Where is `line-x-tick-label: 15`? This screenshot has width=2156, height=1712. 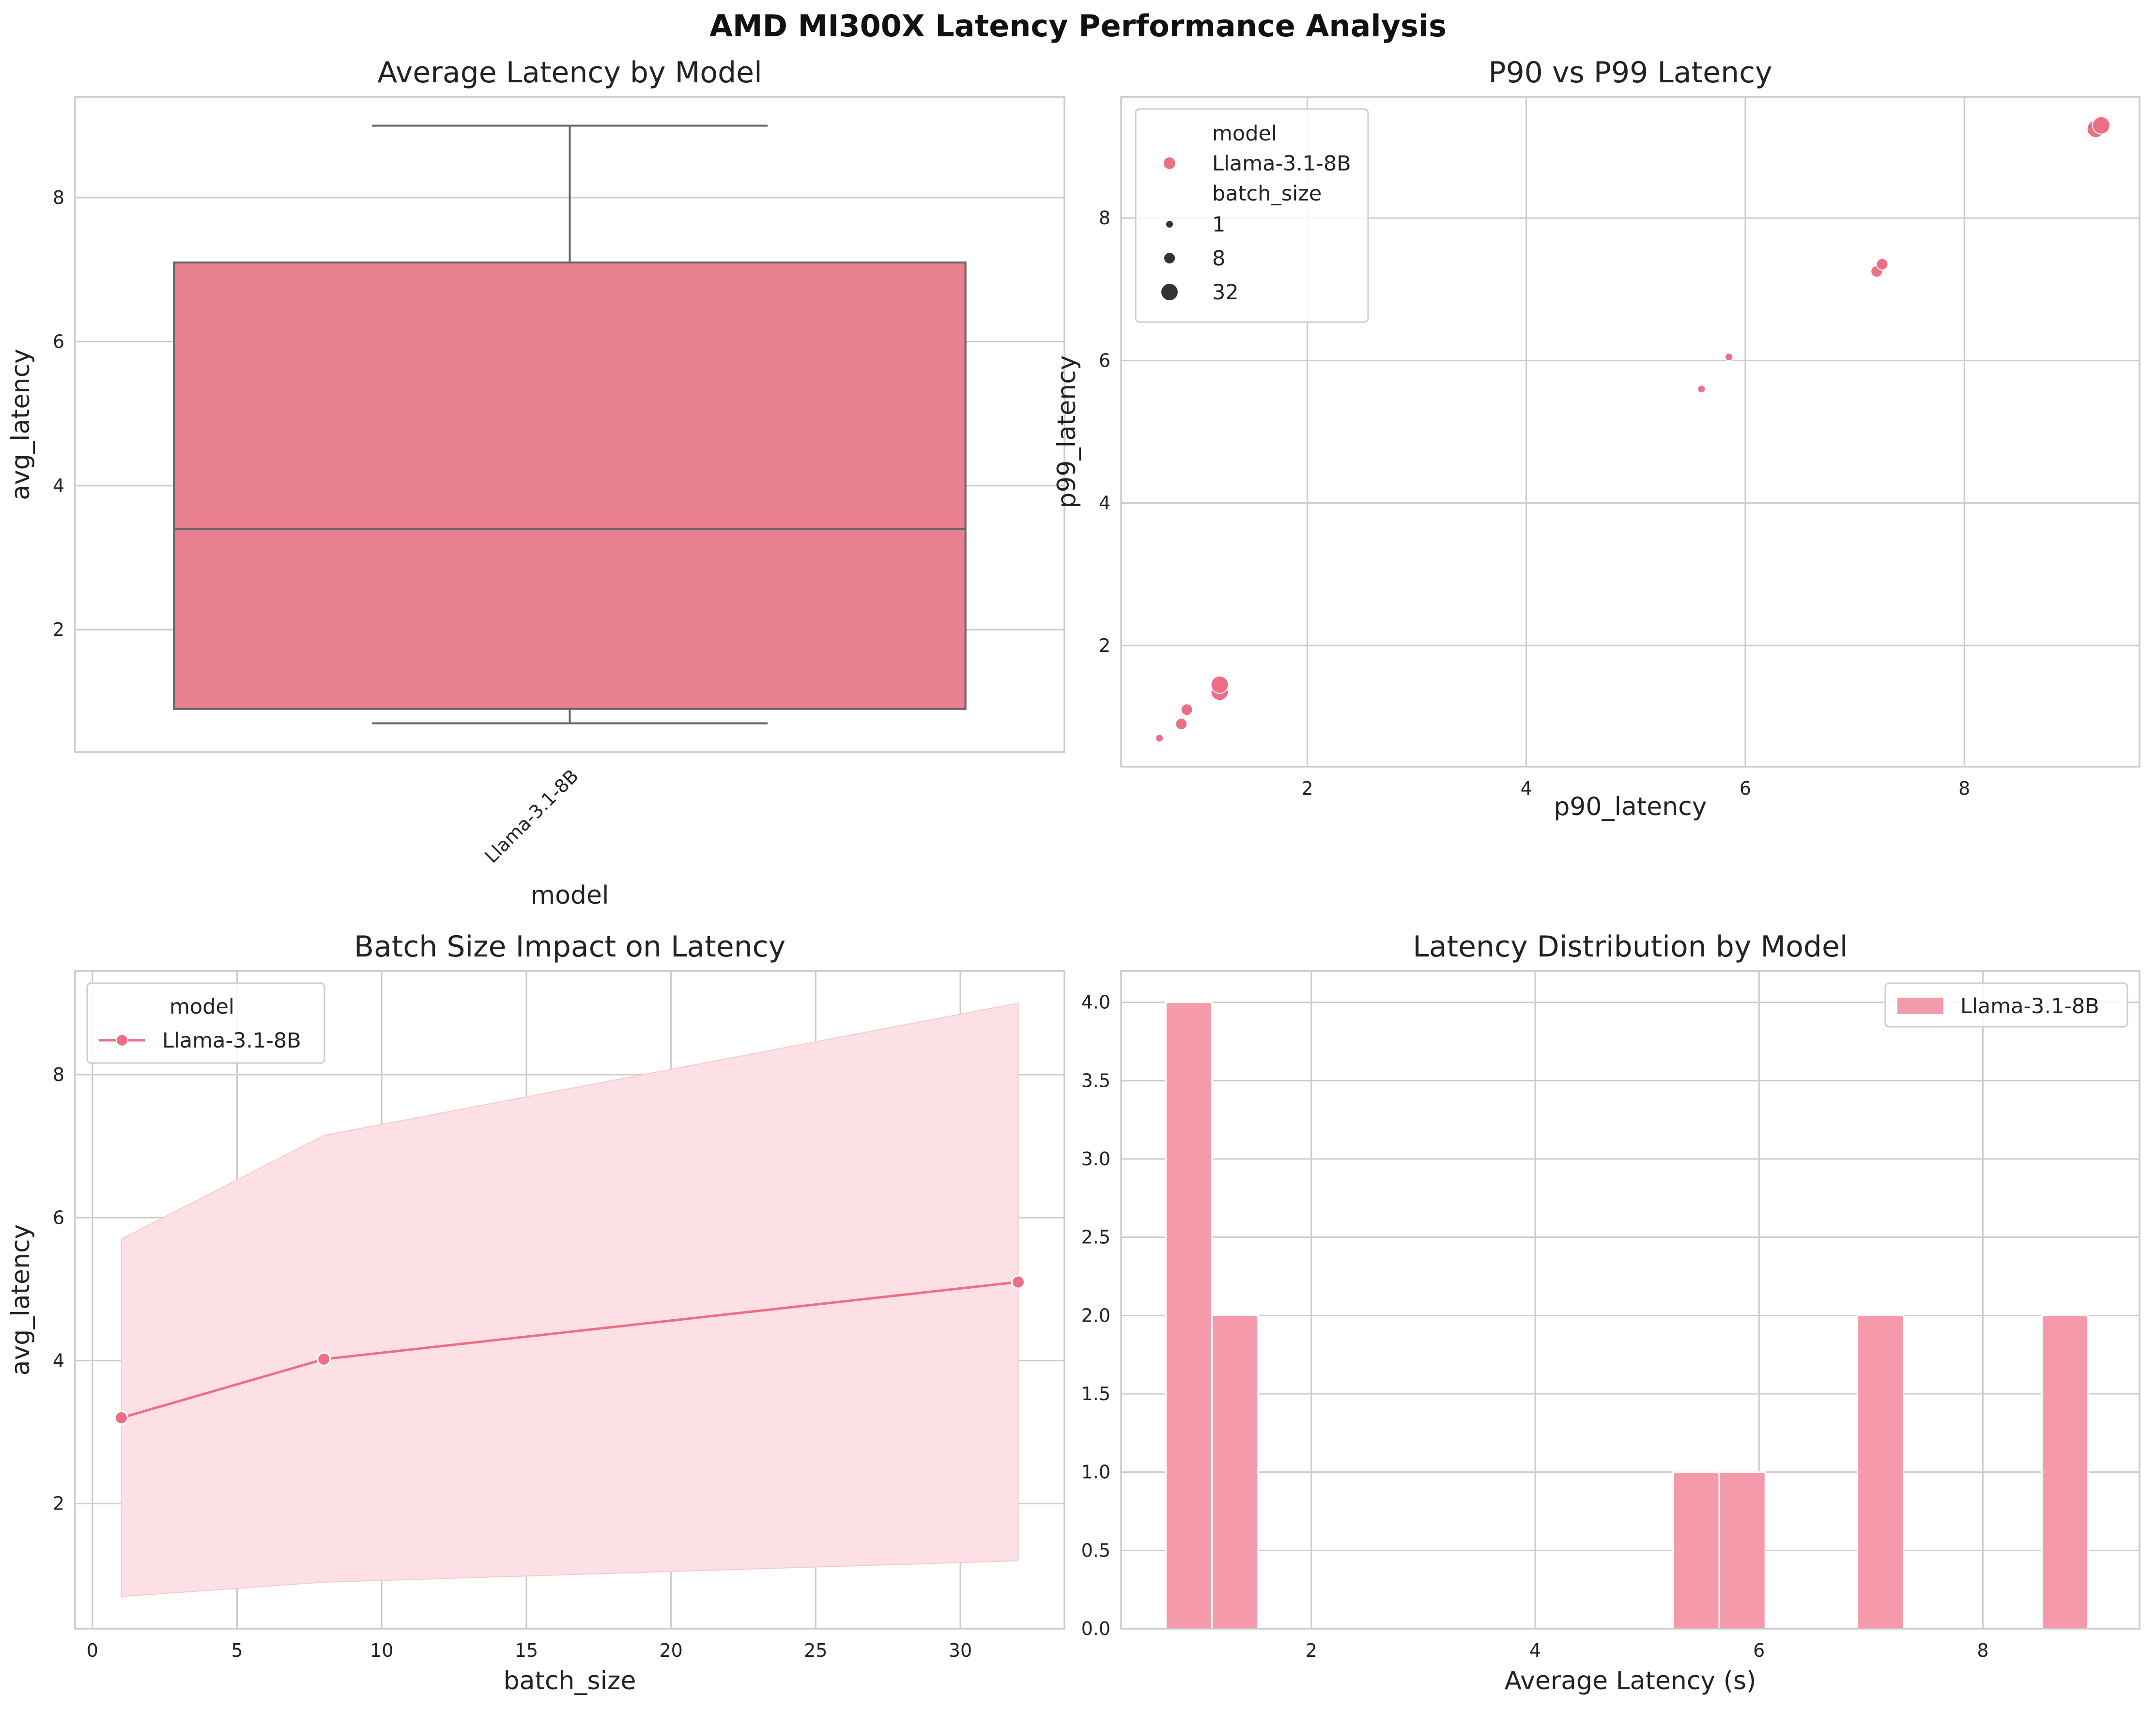 line-x-tick-label: 15 is located at coordinates (527, 1650).